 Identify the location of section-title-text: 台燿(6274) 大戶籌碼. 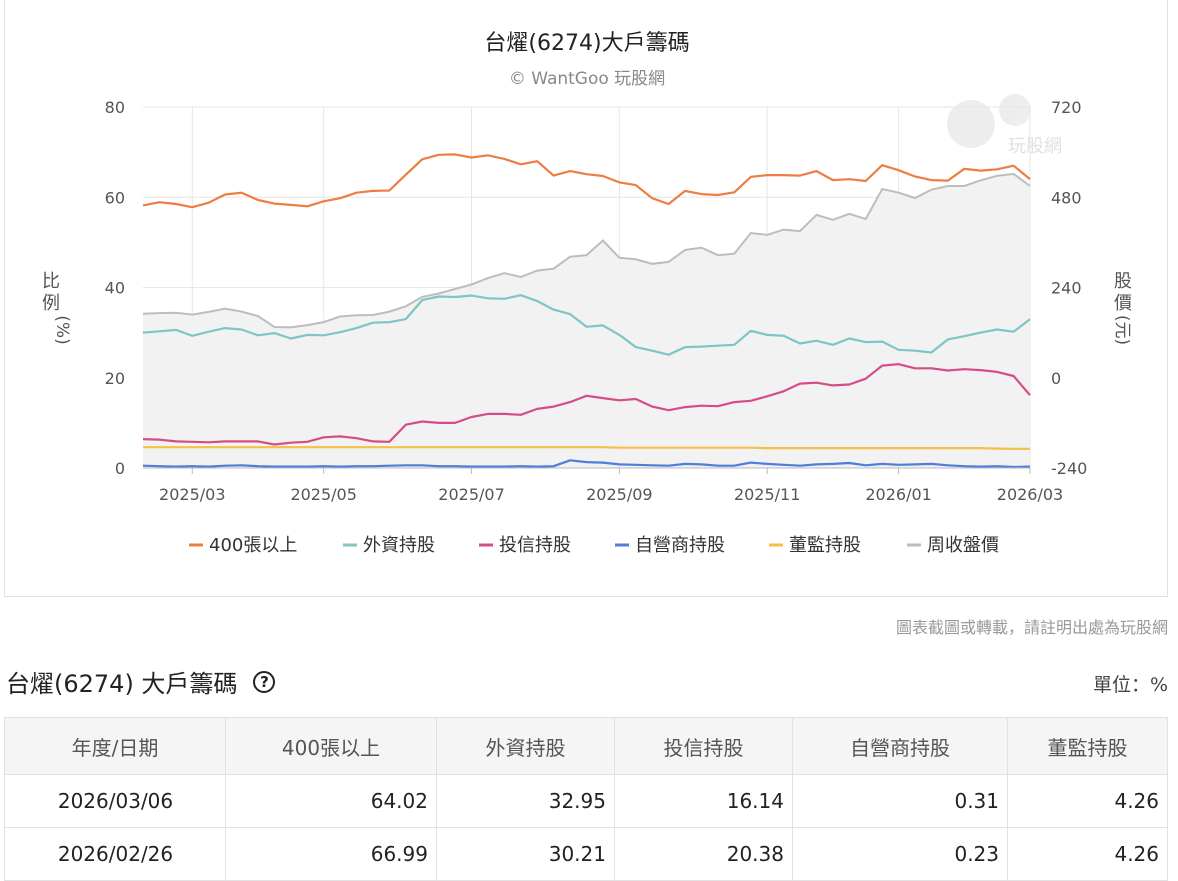
(122, 684).